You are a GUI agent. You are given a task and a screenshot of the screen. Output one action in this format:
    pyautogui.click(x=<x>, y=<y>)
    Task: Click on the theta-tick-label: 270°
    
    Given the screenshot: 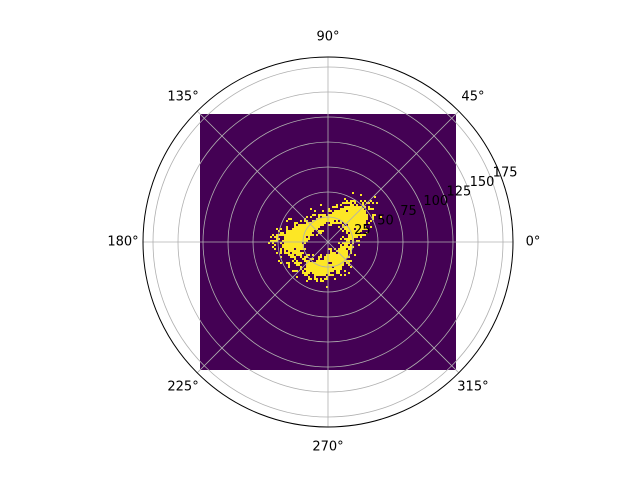 What is the action you would take?
    pyautogui.click(x=327, y=447)
    